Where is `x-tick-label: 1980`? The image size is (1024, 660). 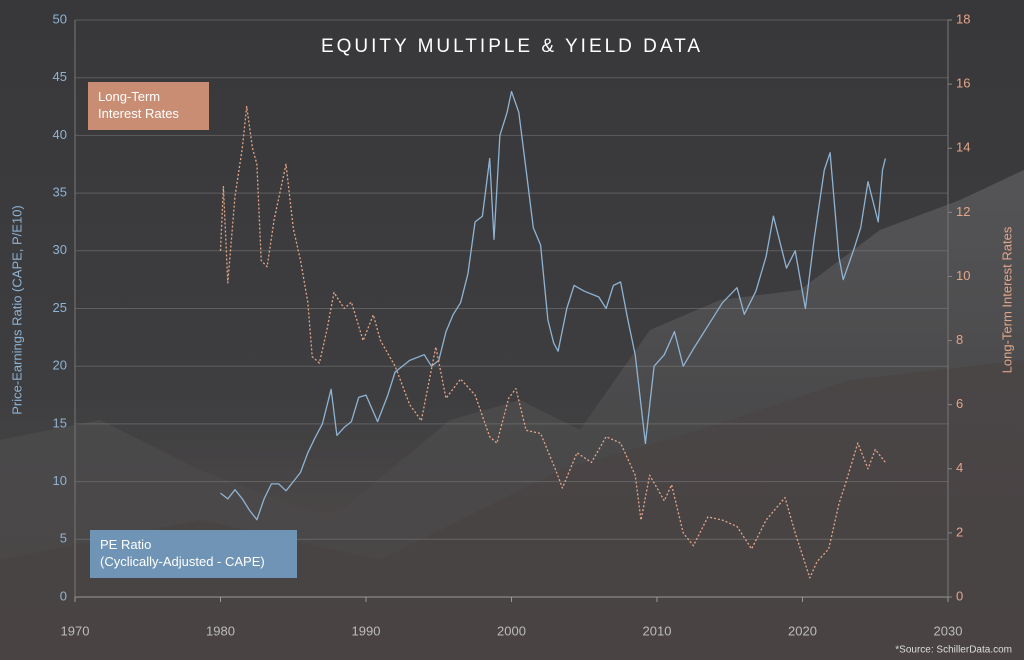 x-tick-label: 1980 is located at coordinates (220, 630).